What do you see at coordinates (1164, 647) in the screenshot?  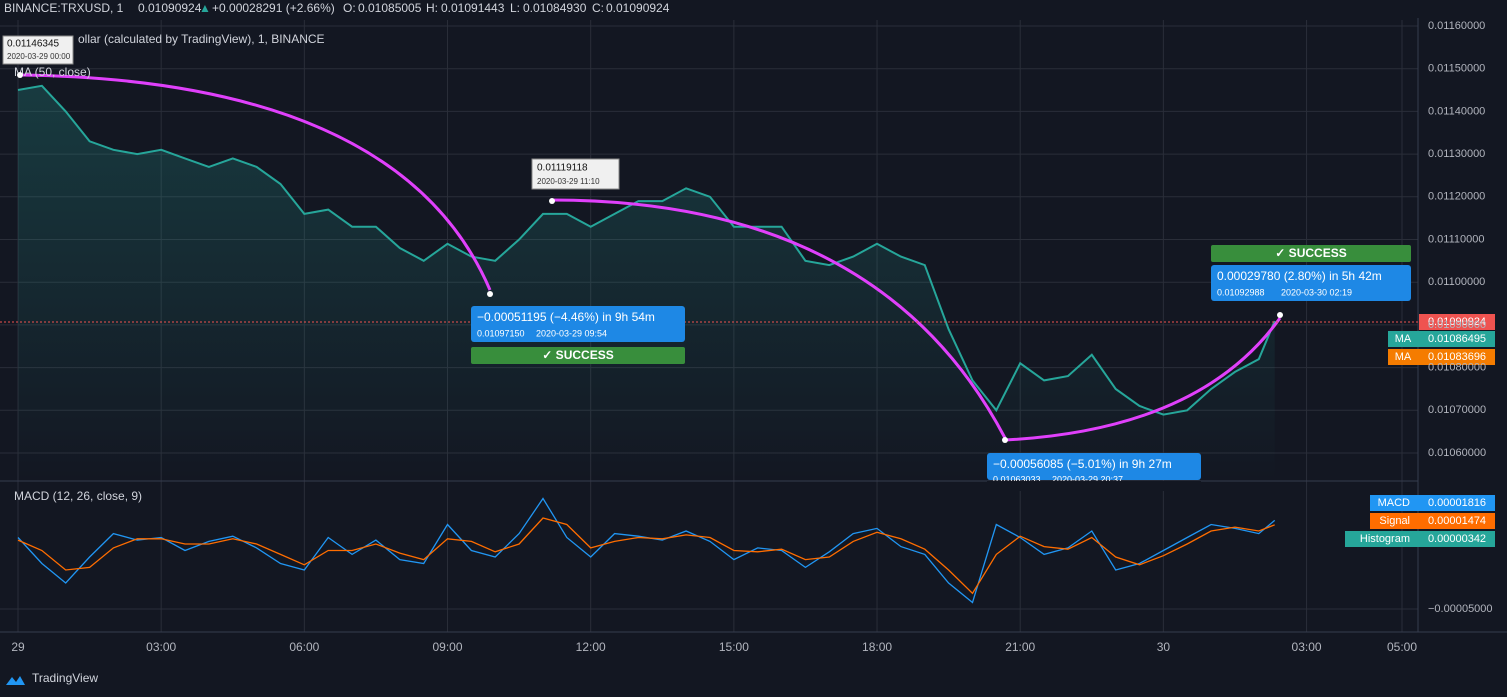 I see `x-tick-label: 30` at bounding box center [1164, 647].